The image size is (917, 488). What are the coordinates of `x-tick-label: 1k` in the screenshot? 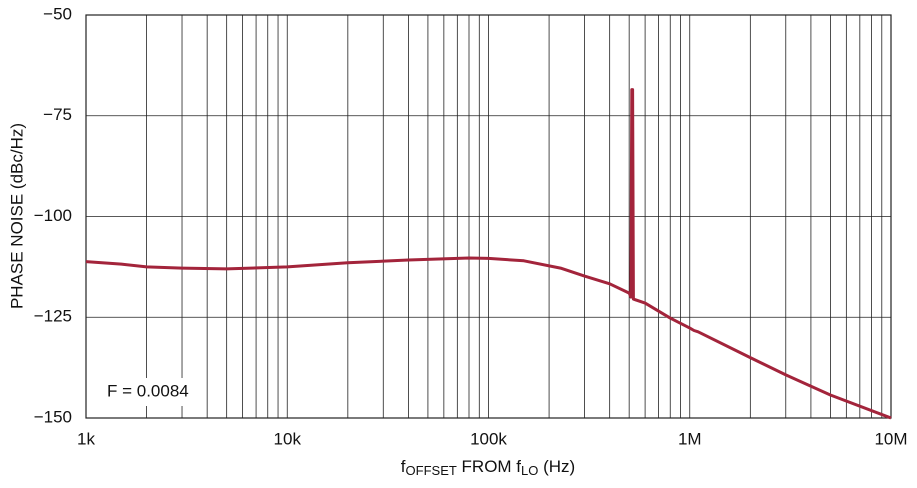 It's located at (86, 438).